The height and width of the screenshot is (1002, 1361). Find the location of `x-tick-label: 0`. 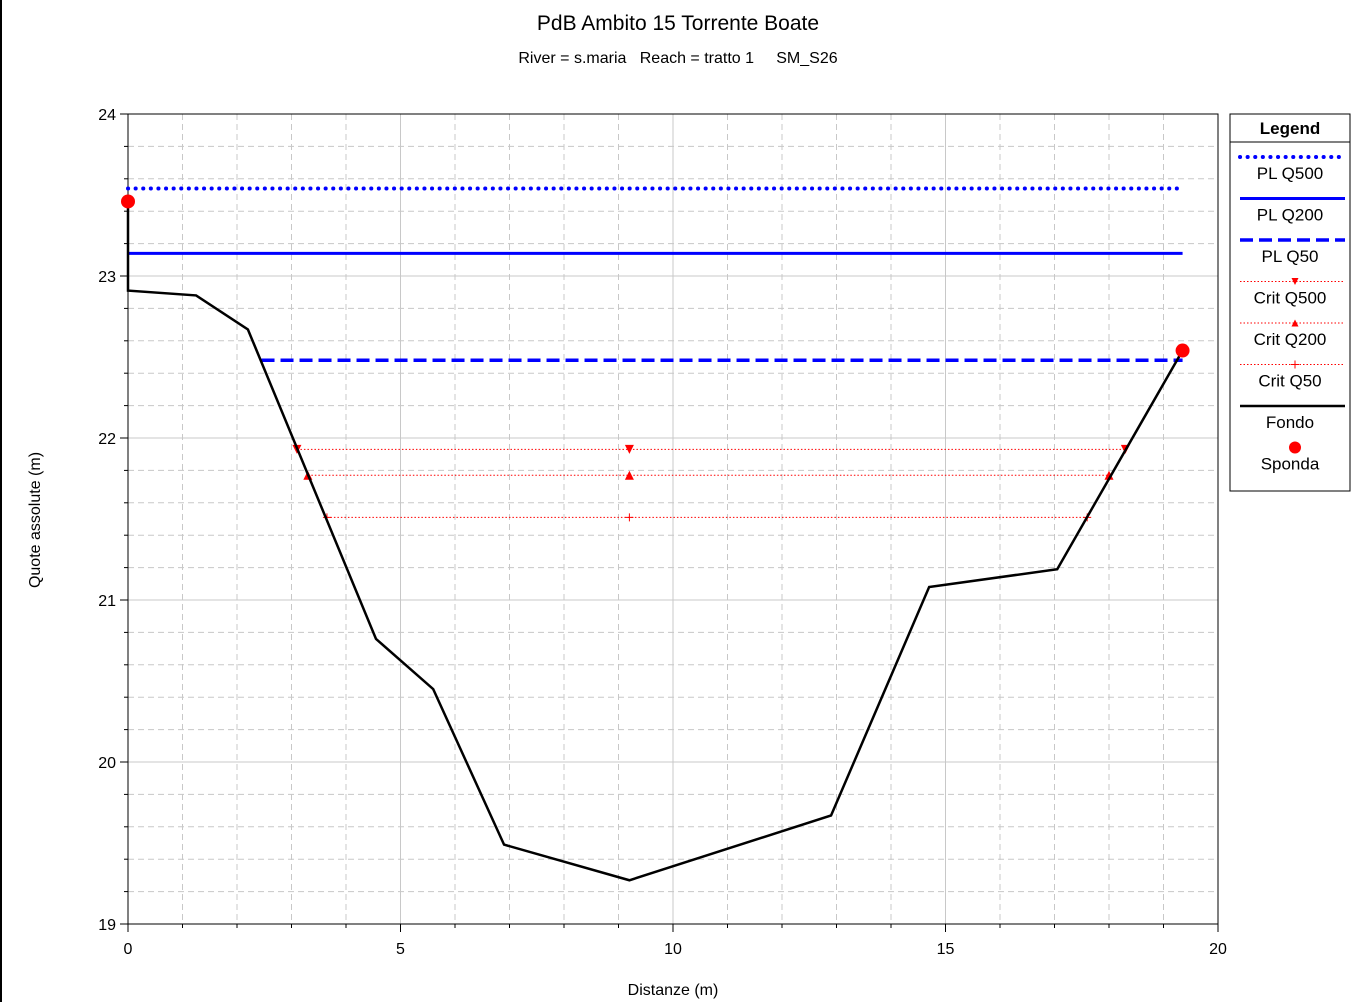

x-tick-label: 0 is located at coordinates (128, 949).